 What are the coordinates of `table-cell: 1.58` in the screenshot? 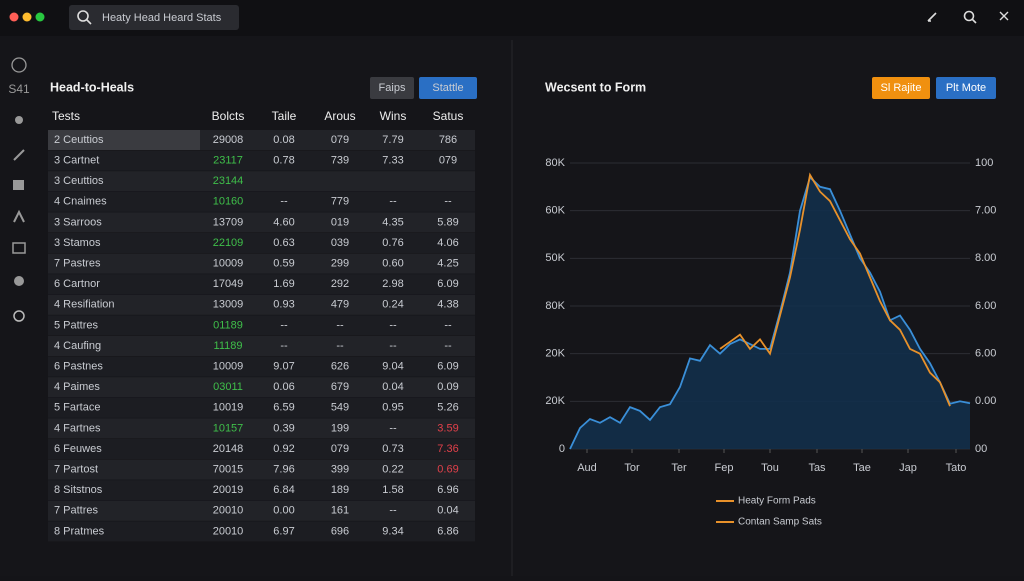 It's located at (392, 490).